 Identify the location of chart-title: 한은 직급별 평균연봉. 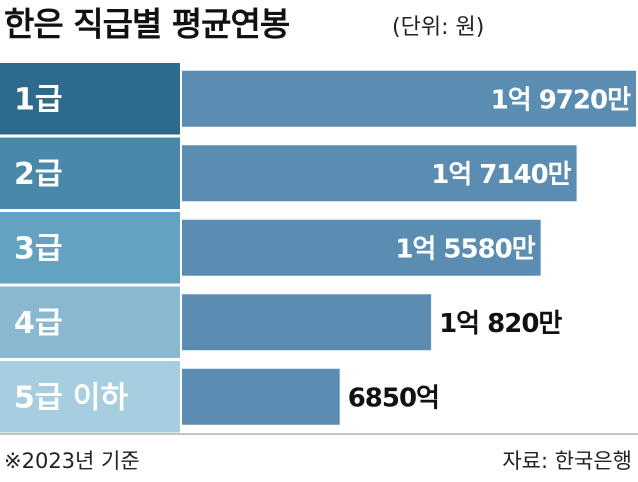
(147, 24).